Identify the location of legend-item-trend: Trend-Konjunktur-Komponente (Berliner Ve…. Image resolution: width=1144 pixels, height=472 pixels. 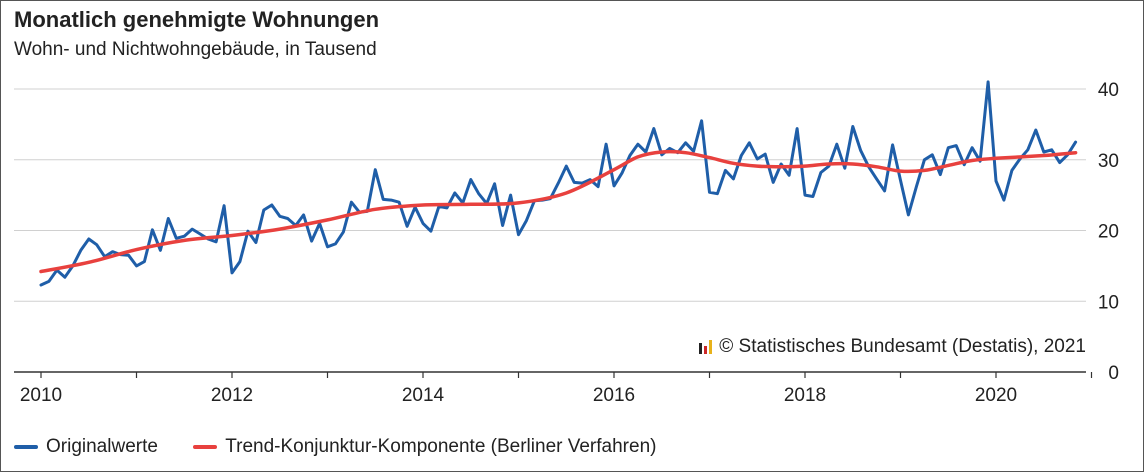
(424, 447).